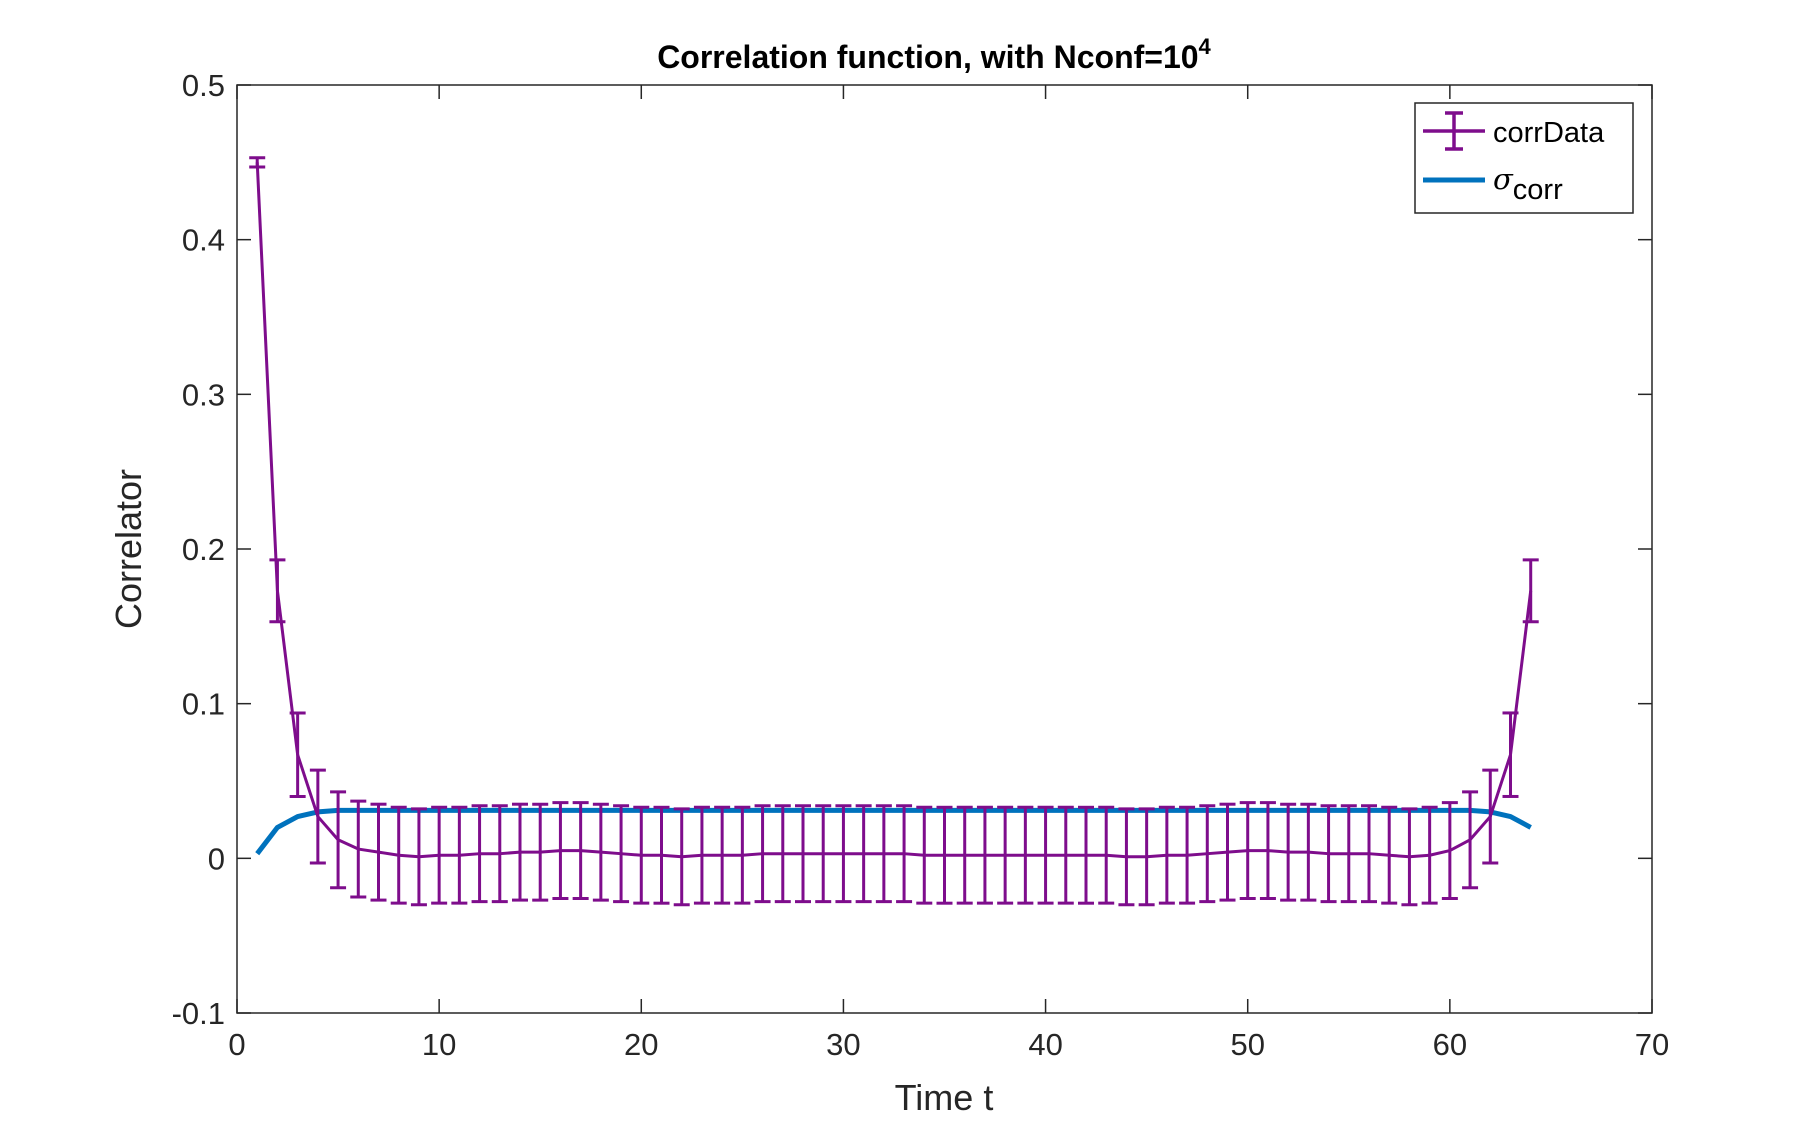 The width and height of the screenshot is (1800, 1123). What do you see at coordinates (1549, 133) in the screenshot?
I see `legend-corrdata-label: corrData` at bounding box center [1549, 133].